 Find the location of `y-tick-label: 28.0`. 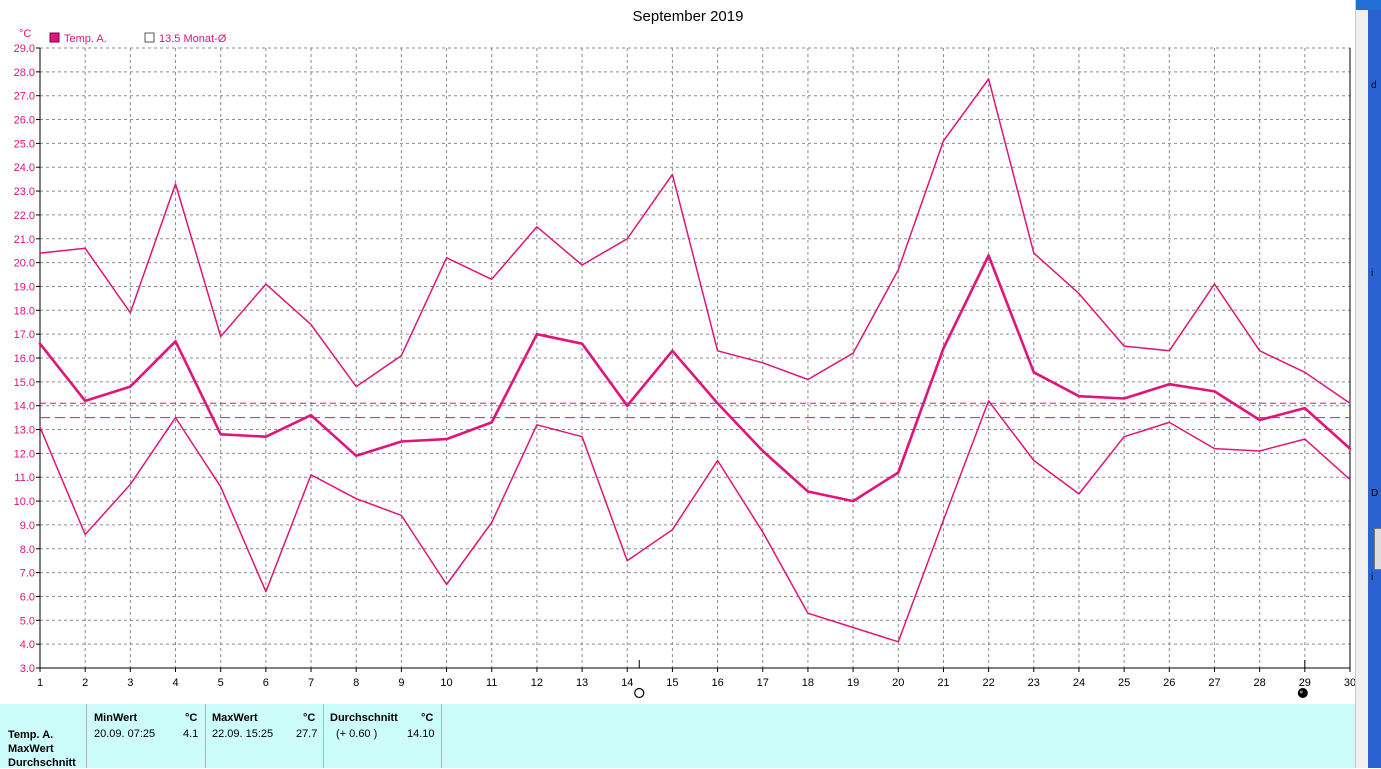

y-tick-label: 28.0 is located at coordinates (24, 73).